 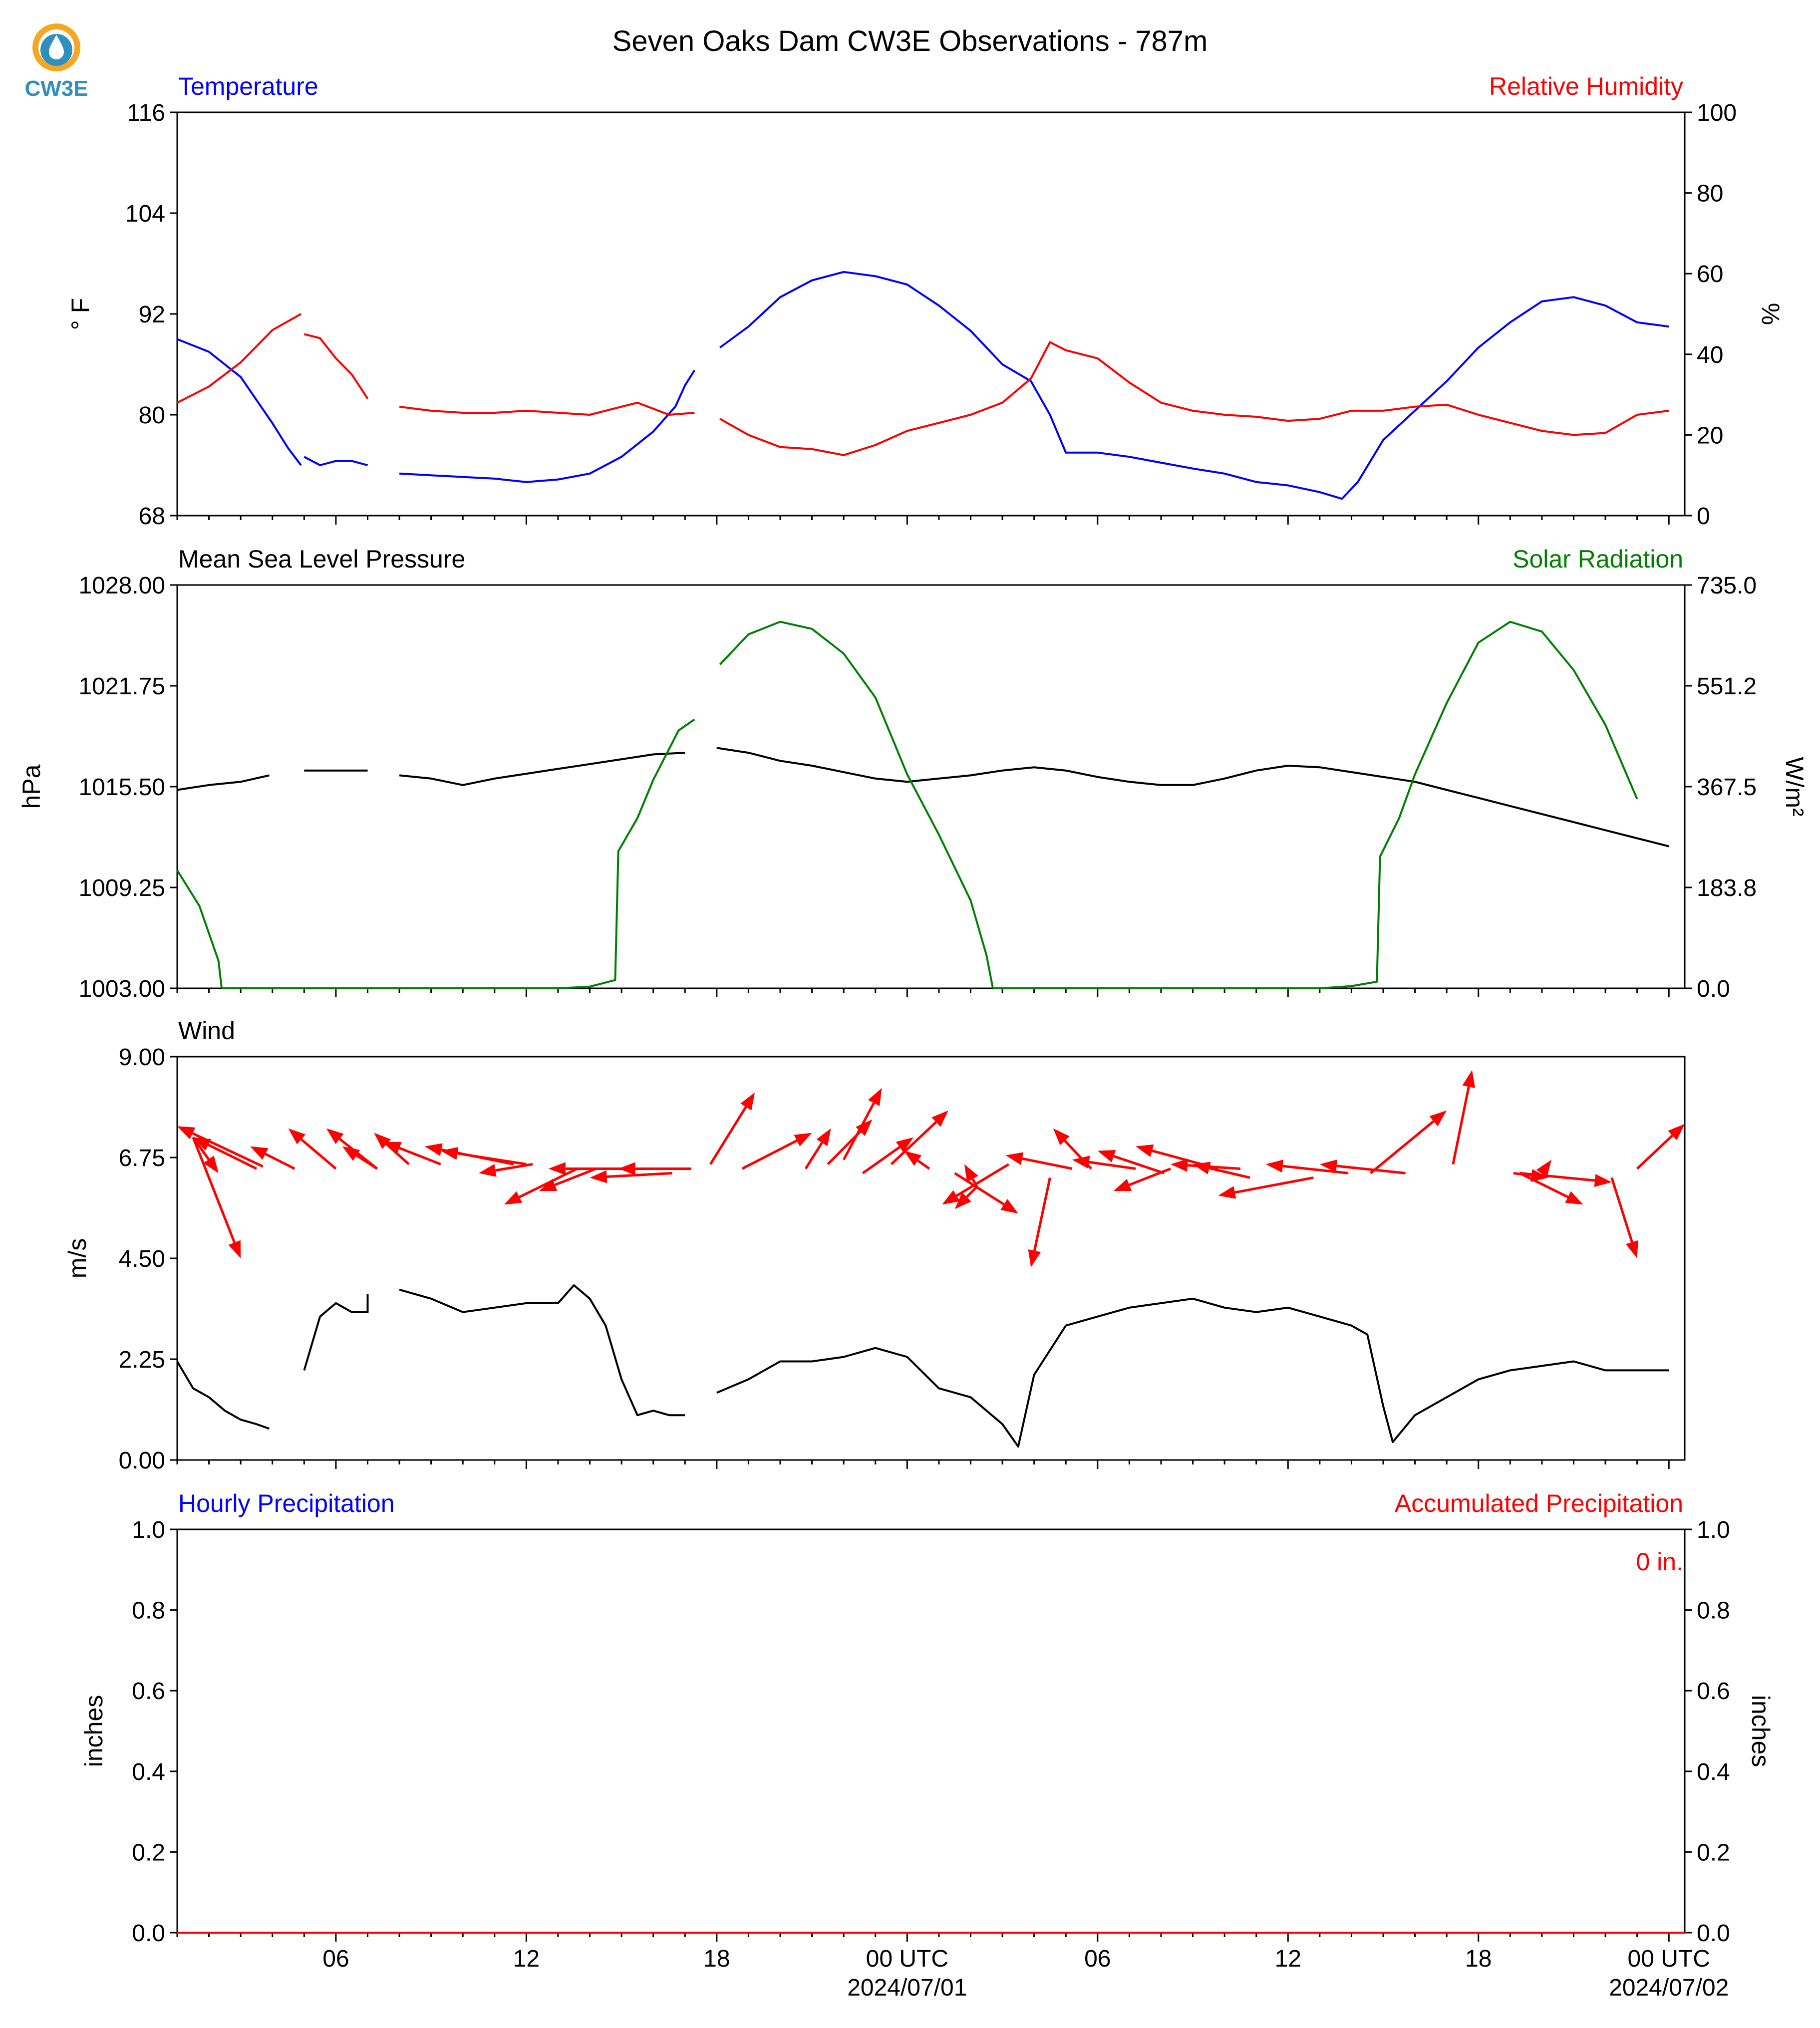 I want to click on y-tick-label-right: 20, so click(x=1710, y=435).